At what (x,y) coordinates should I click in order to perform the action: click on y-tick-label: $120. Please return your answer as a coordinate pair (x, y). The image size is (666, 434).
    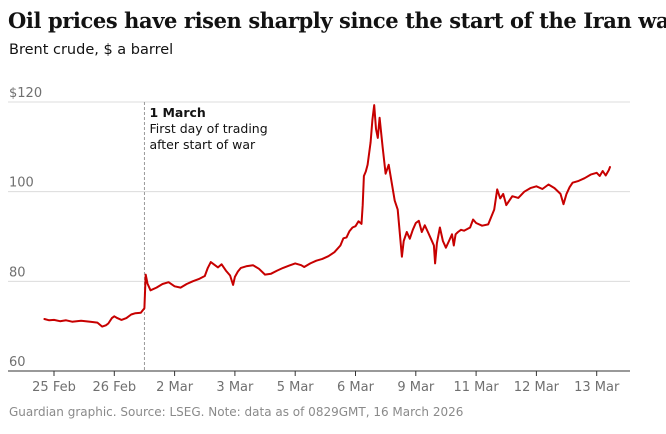
    Looking at the image, I should click on (25, 93).